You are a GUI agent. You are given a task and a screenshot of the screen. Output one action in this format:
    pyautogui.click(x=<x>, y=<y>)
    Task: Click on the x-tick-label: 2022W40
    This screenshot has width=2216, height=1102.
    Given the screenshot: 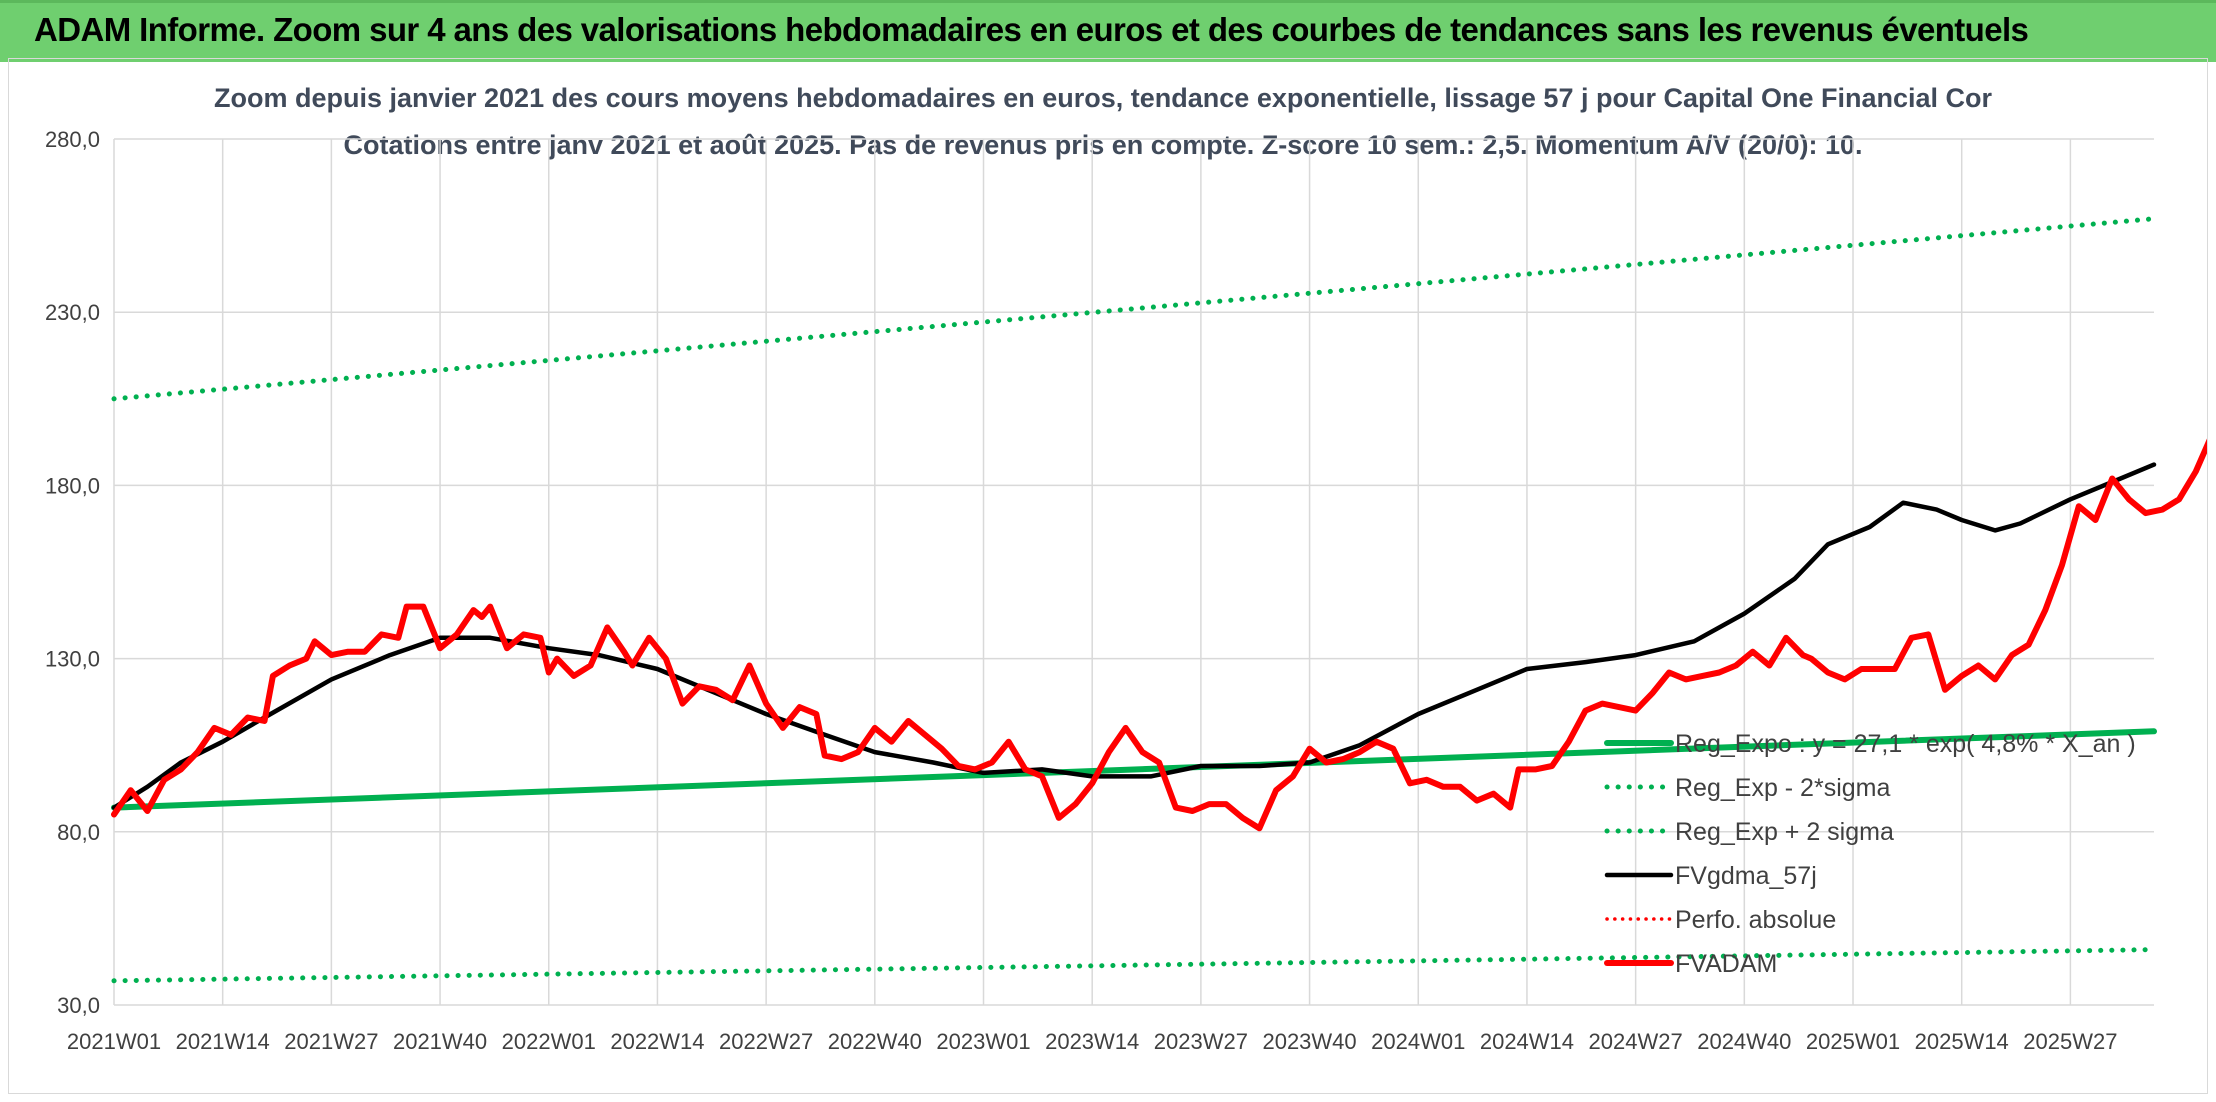 What is the action you would take?
    pyautogui.click(x=875, y=1041)
    